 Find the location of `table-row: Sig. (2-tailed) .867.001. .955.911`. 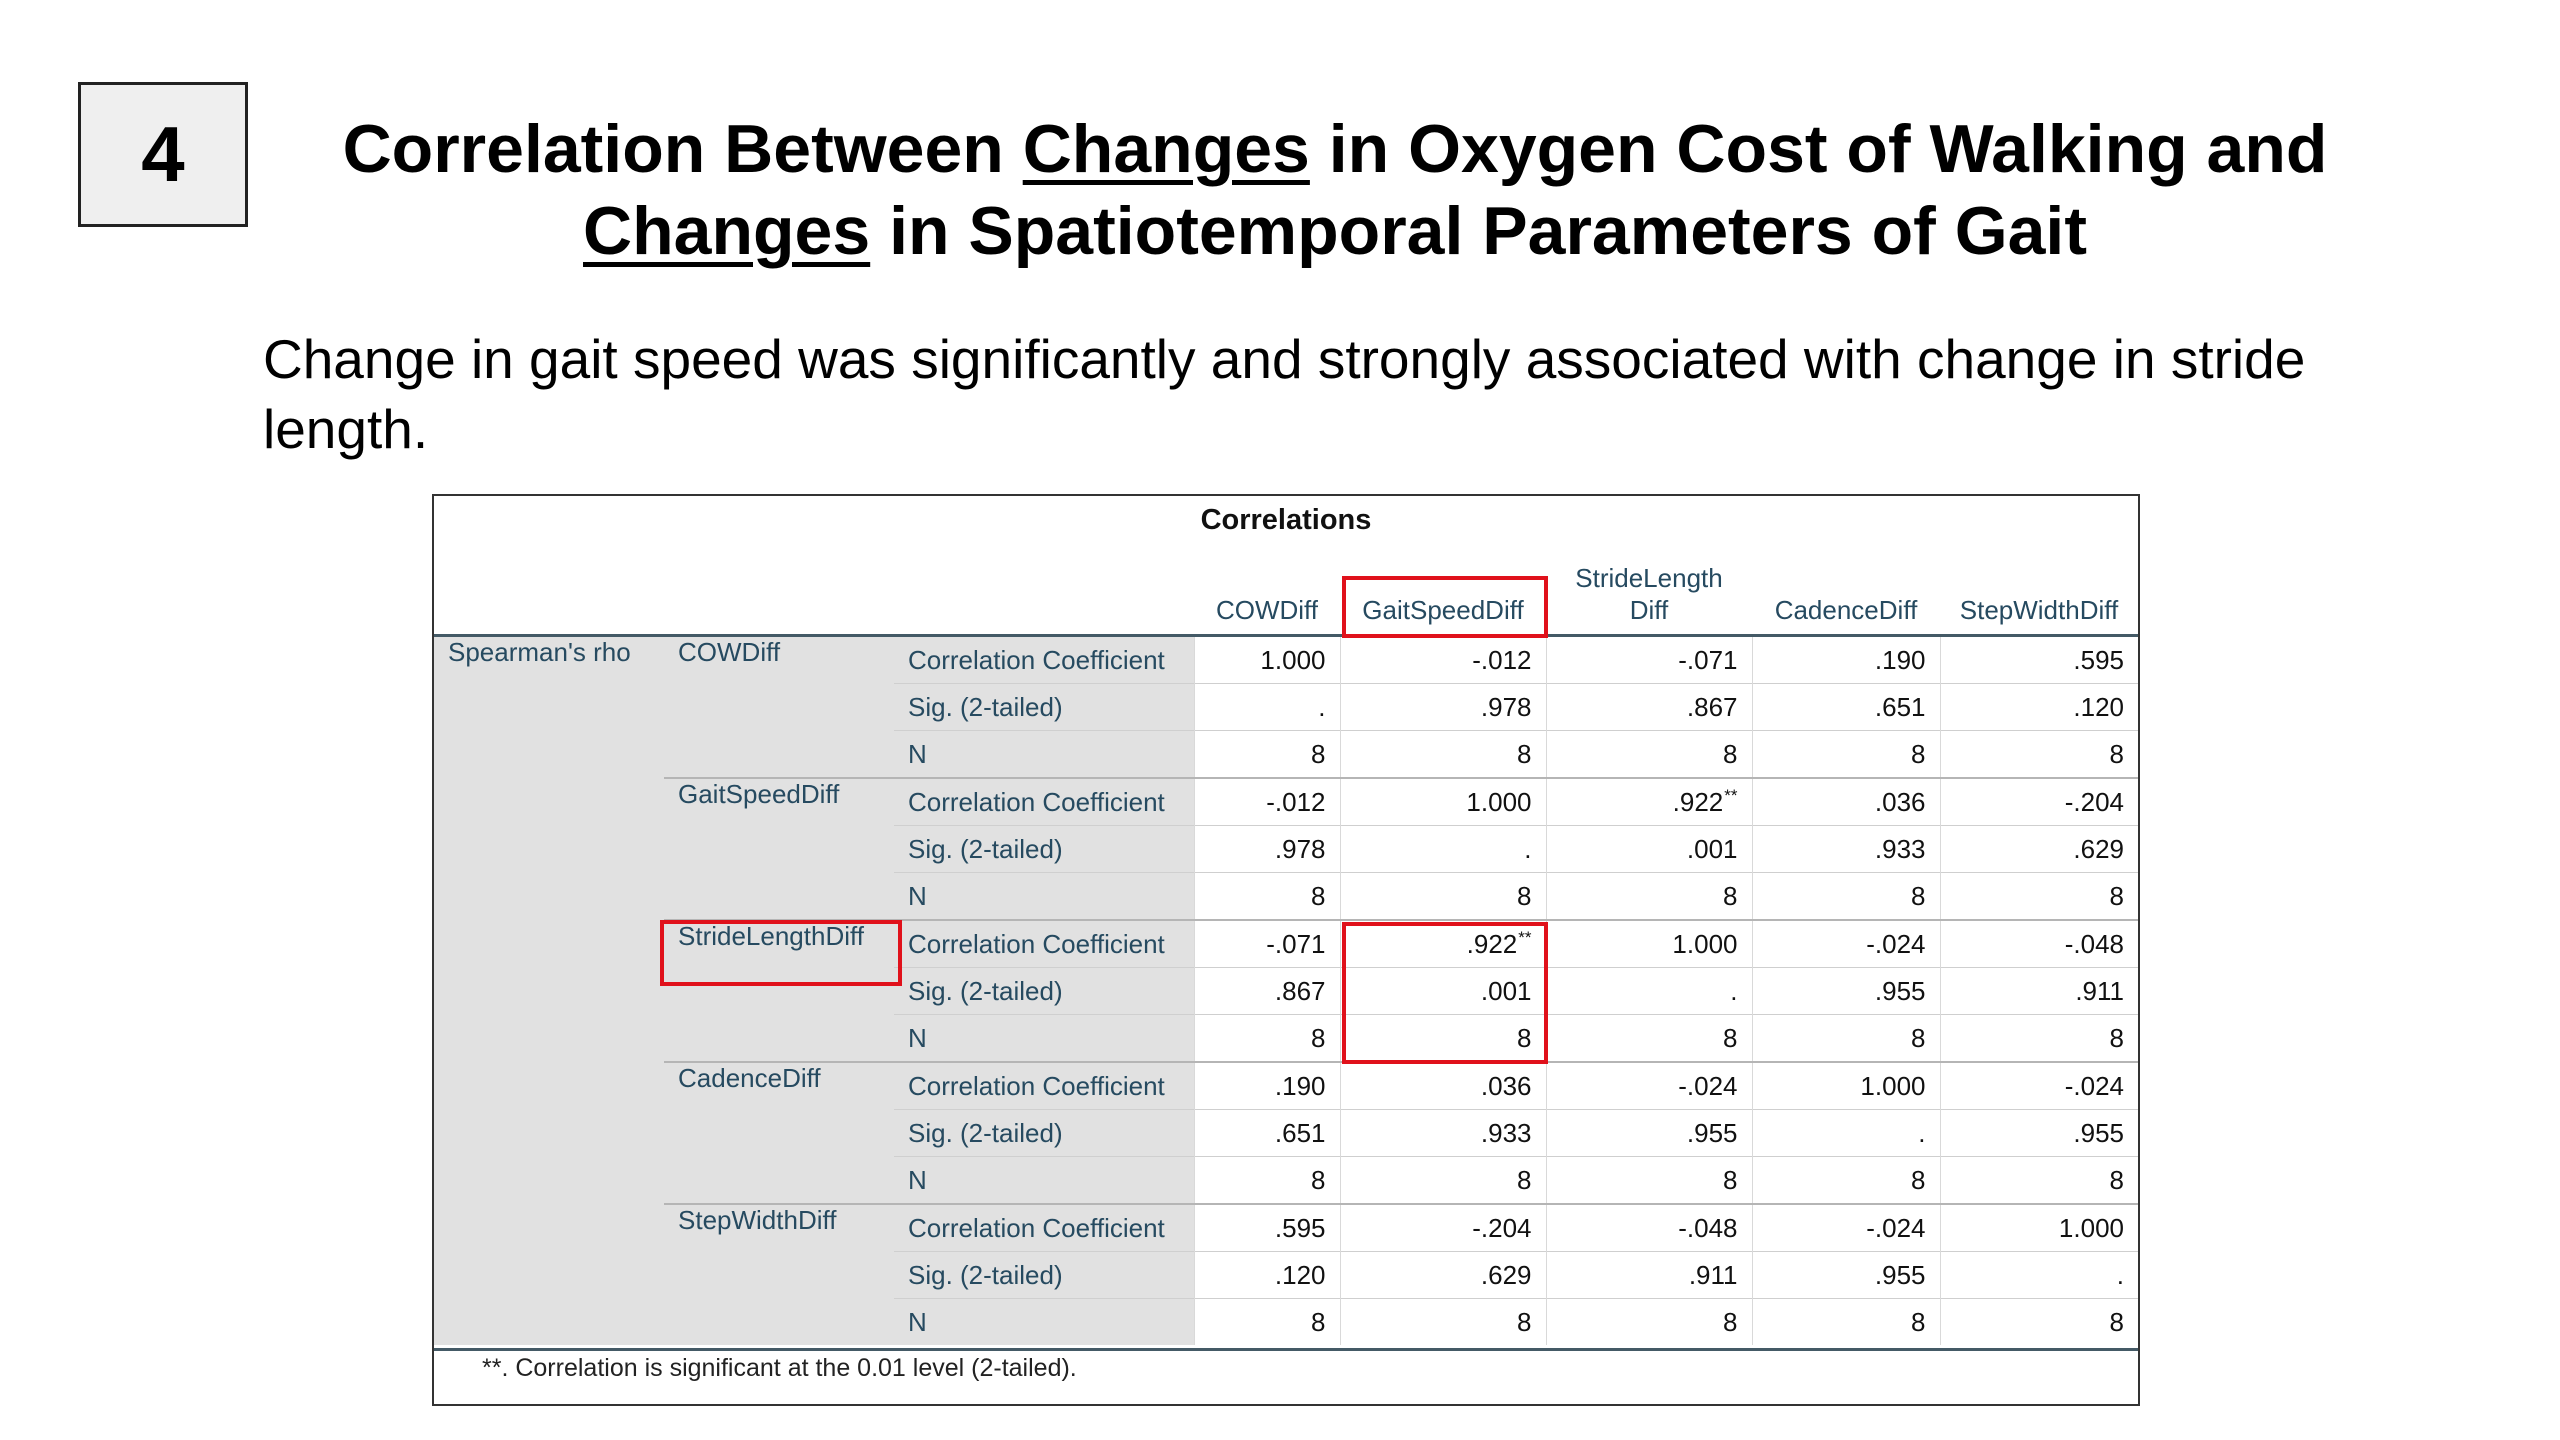

table-row: Sig. (2-tailed) .867.001. .955.911 is located at coordinates (1286, 991).